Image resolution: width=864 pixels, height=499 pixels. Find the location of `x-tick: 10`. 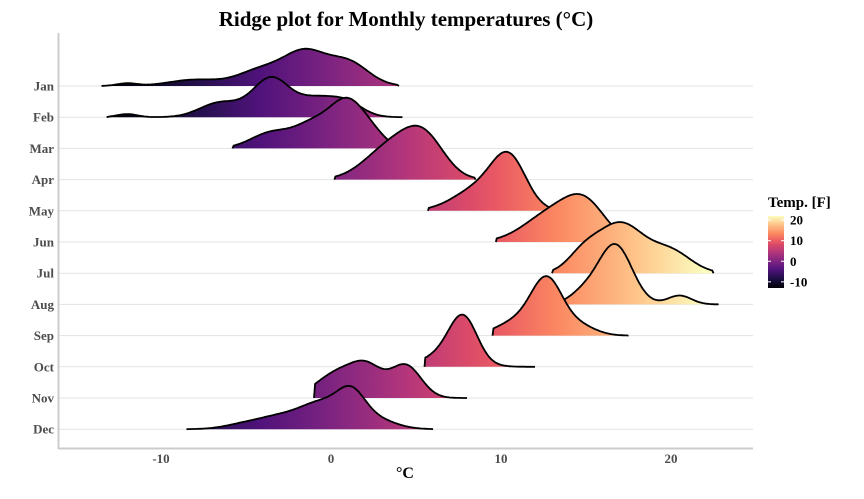

x-tick: 10 is located at coordinates (501, 458).